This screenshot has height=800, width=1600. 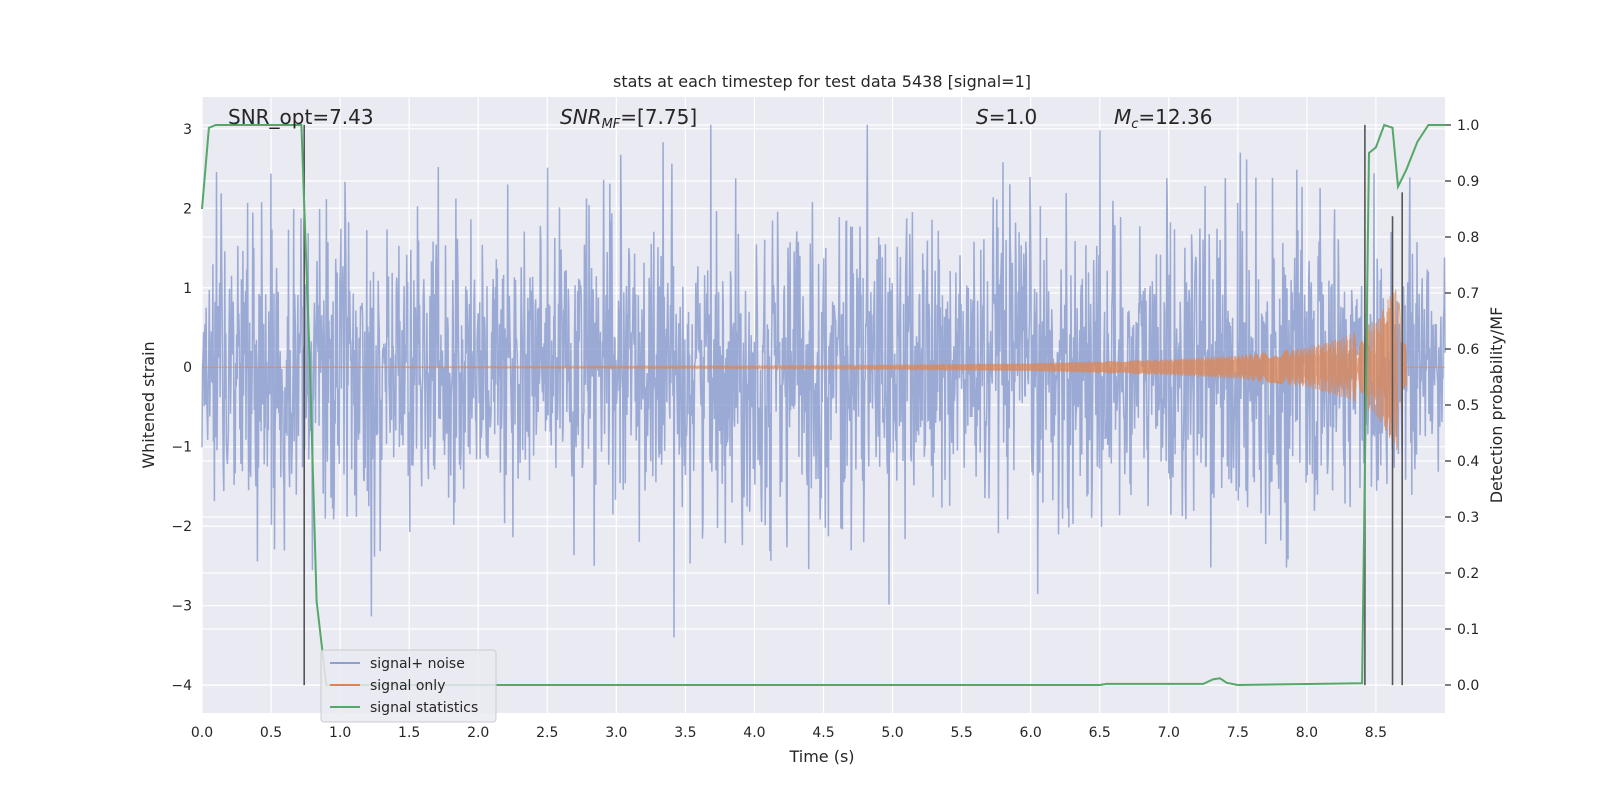 I want to click on x-tick-label: 7.5, so click(x=1238, y=733).